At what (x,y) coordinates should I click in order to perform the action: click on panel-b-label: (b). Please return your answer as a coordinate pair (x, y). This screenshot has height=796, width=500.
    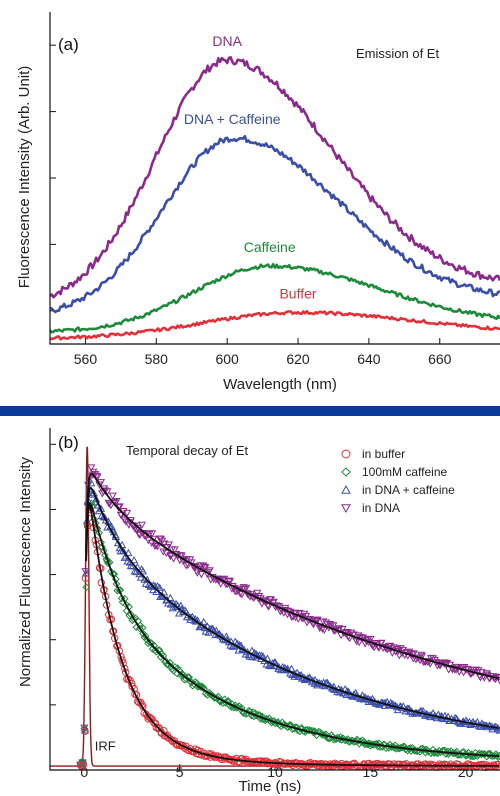
    Looking at the image, I should click on (68, 442).